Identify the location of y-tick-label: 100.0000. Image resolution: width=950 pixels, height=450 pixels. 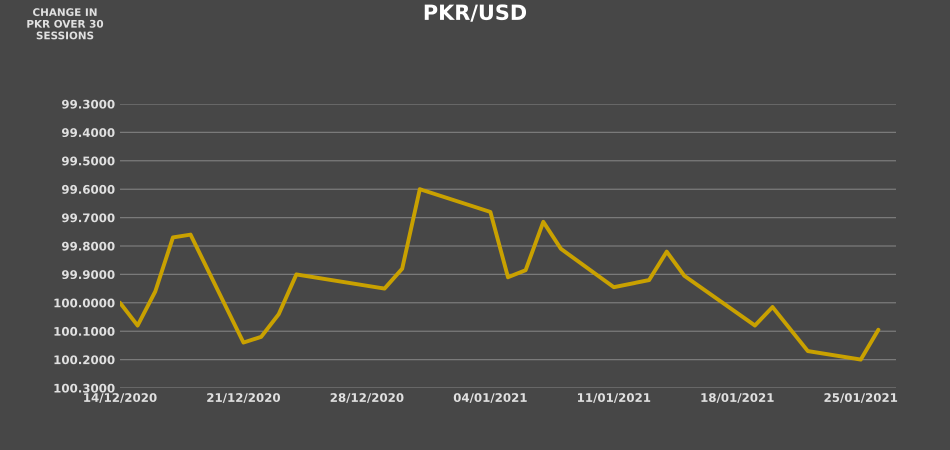
(84, 303).